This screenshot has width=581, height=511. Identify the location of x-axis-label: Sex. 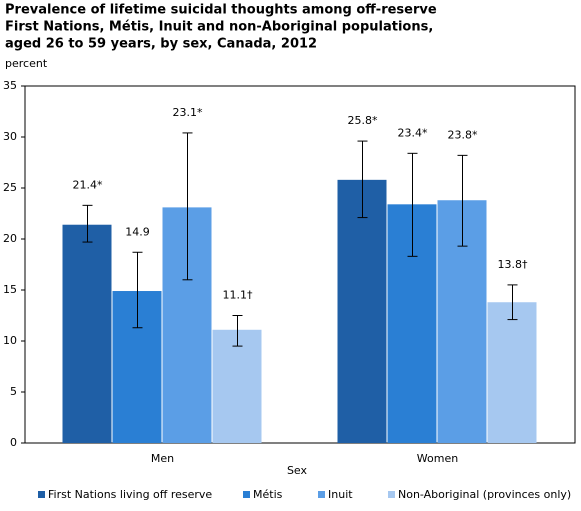
(297, 470).